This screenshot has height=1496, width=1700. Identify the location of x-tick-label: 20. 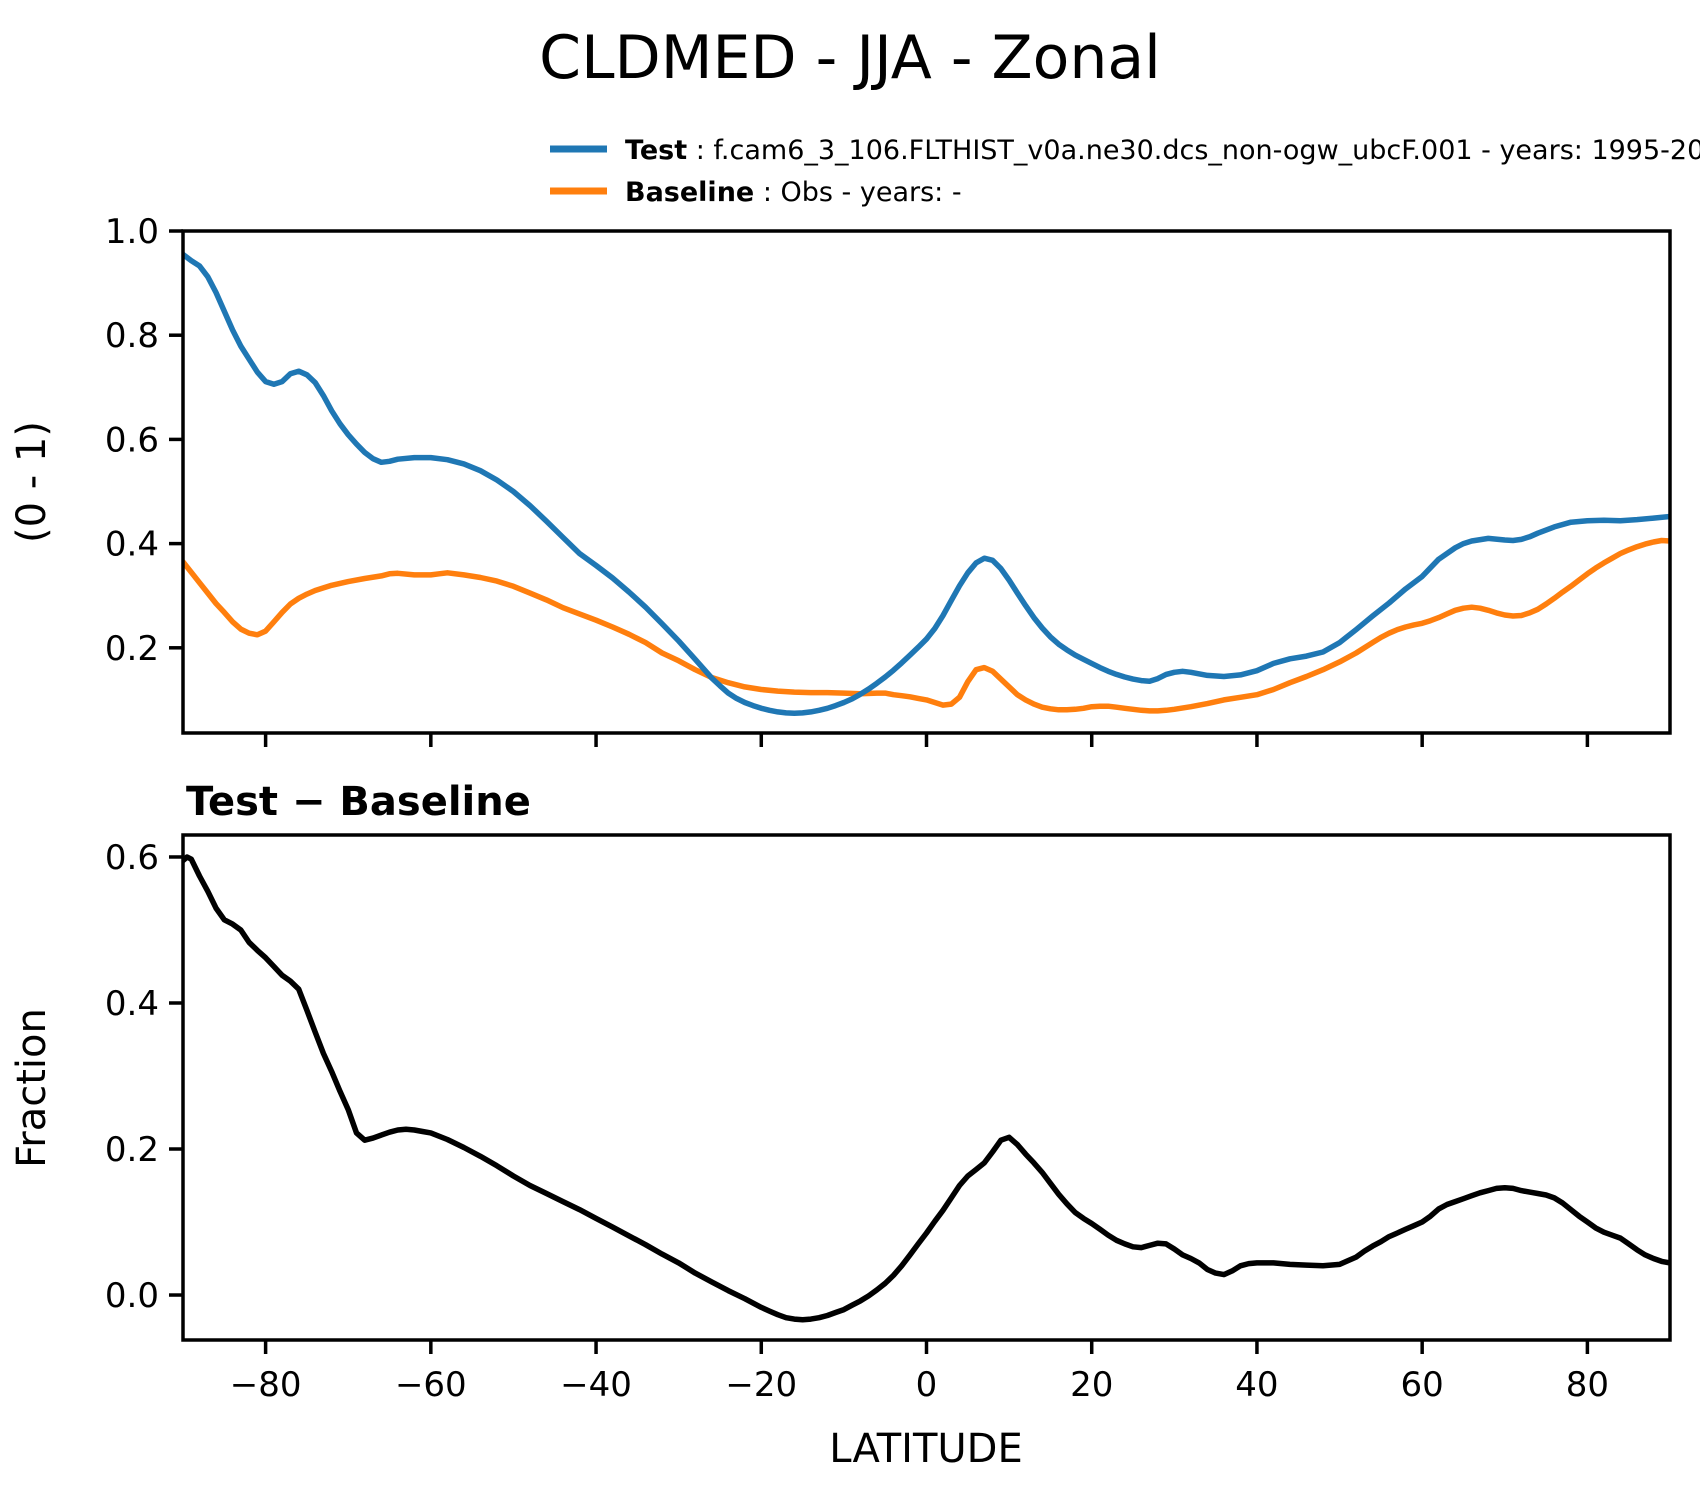
(1091, 1385).